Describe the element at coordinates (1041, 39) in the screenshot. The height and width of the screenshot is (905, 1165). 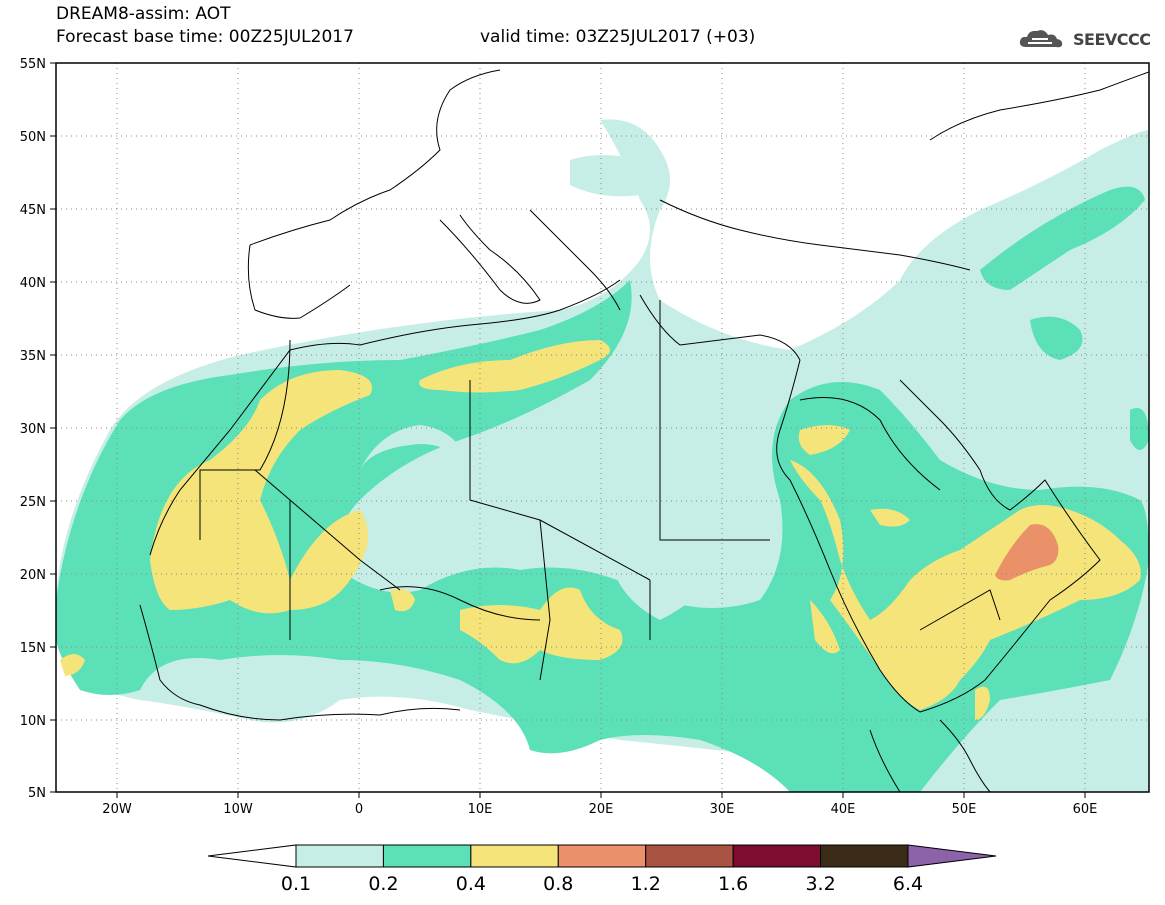
I see `cloud-icon` at that location.